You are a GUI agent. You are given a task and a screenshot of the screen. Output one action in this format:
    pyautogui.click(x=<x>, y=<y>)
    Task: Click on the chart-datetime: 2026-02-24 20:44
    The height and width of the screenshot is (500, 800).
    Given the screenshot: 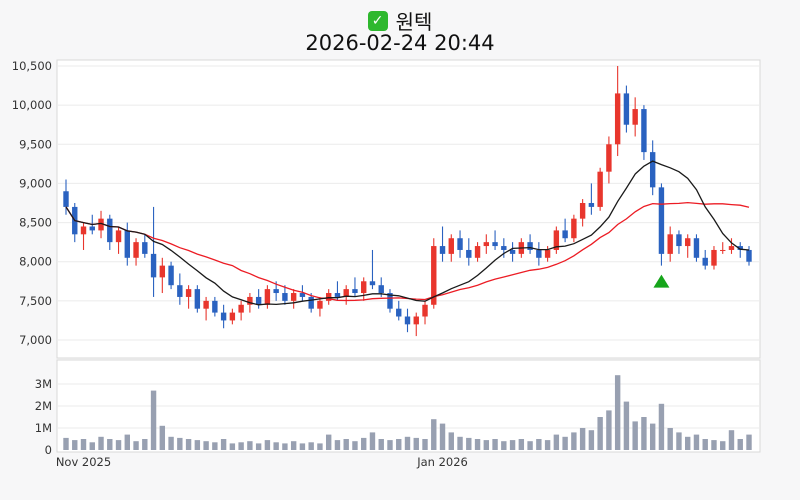 What is the action you would take?
    pyautogui.click(x=400, y=43)
    